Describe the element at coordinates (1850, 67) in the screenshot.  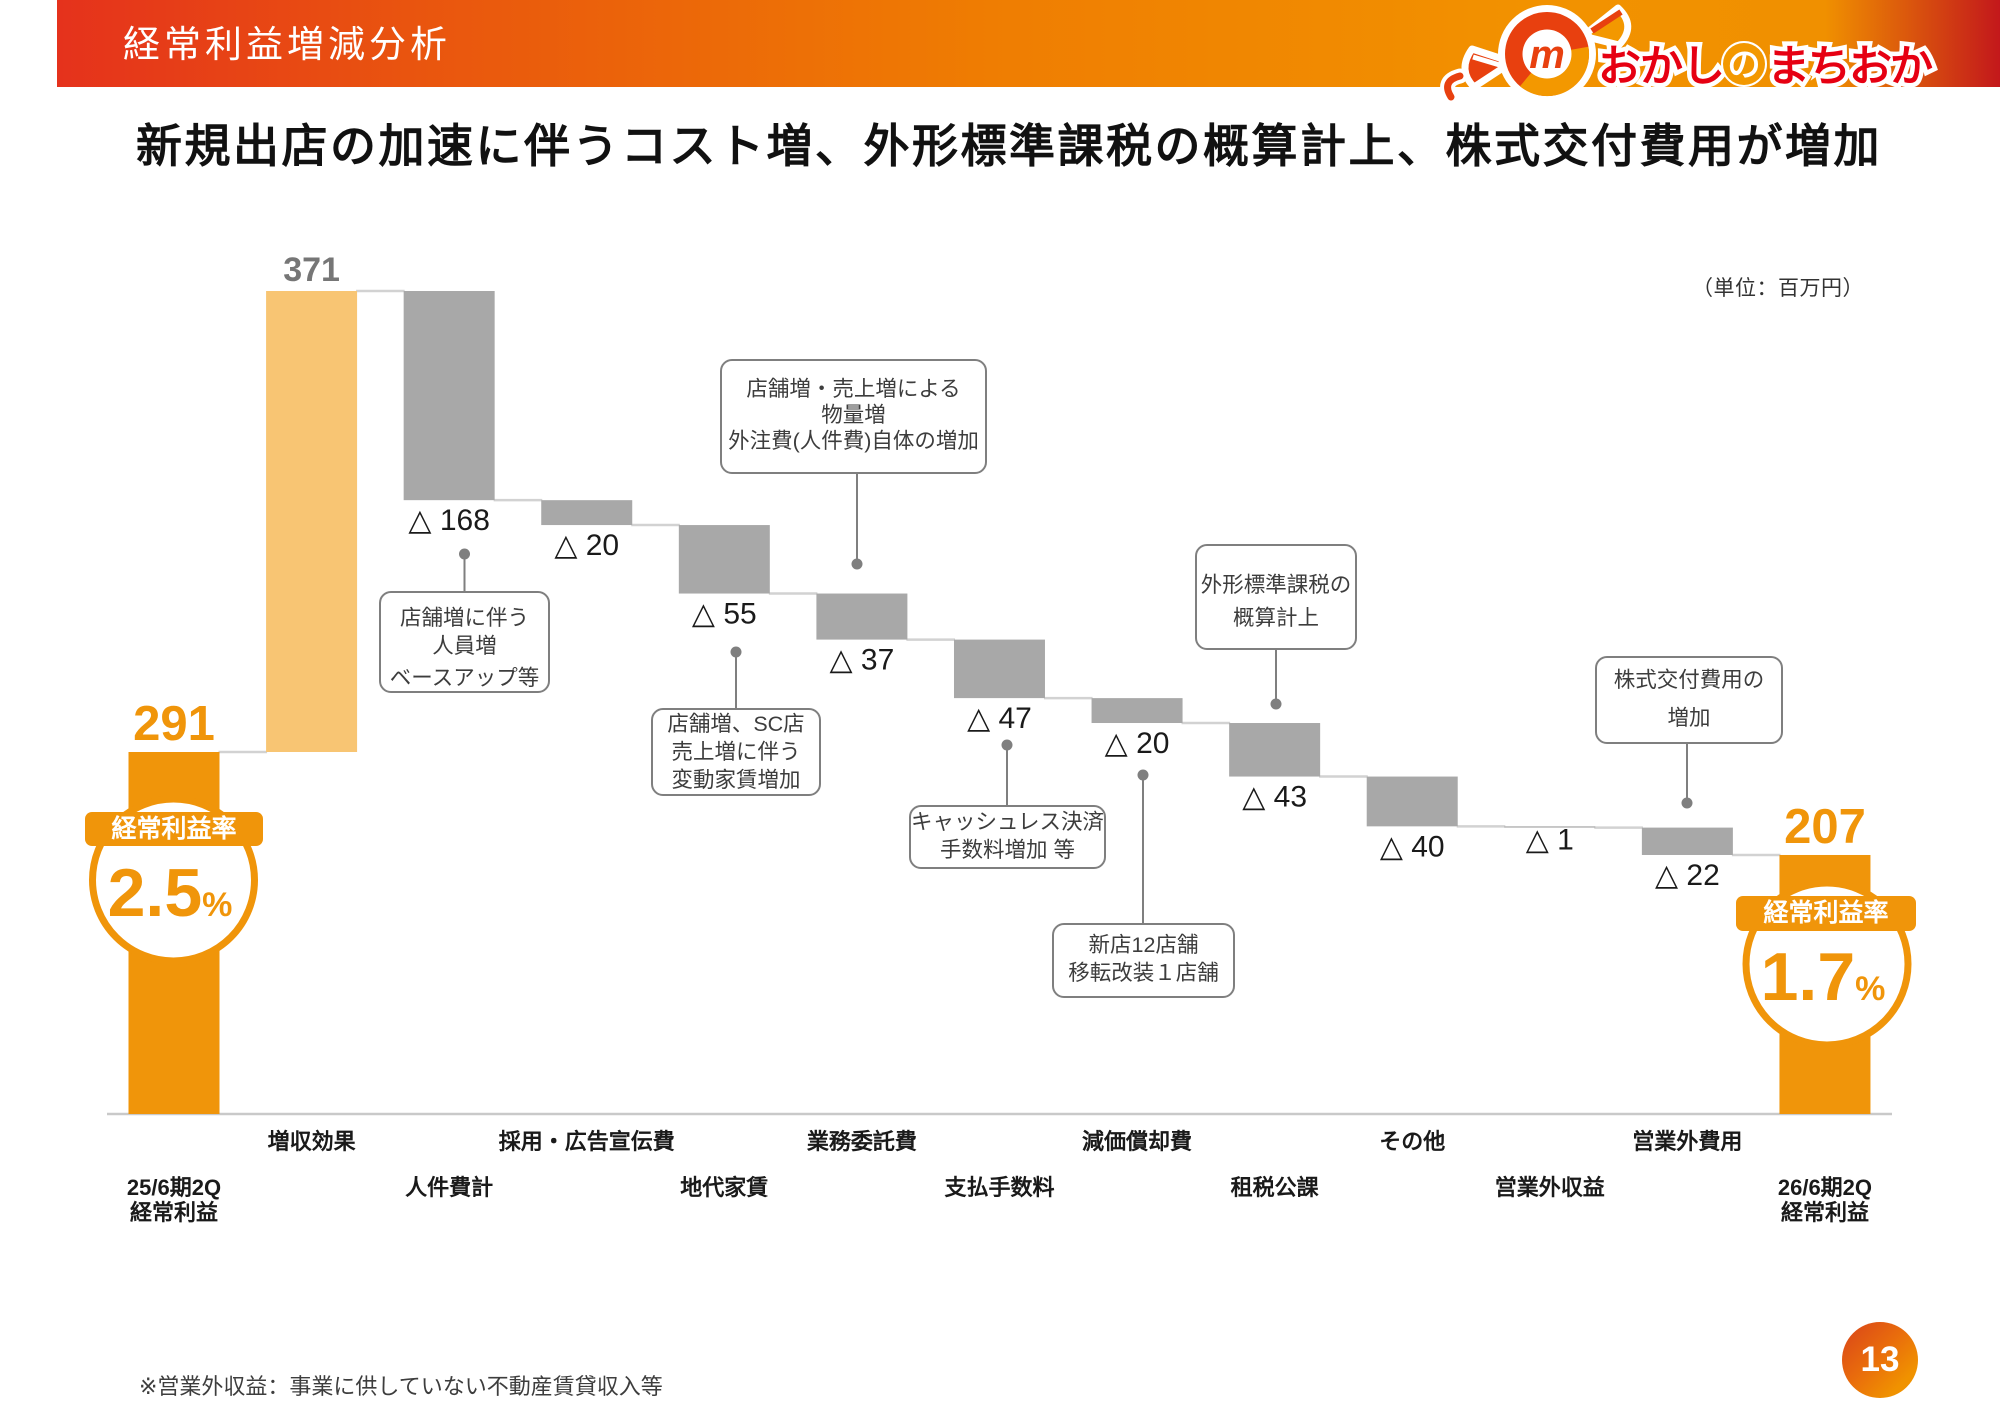
I see `brand-text-2: まちおか` at that location.